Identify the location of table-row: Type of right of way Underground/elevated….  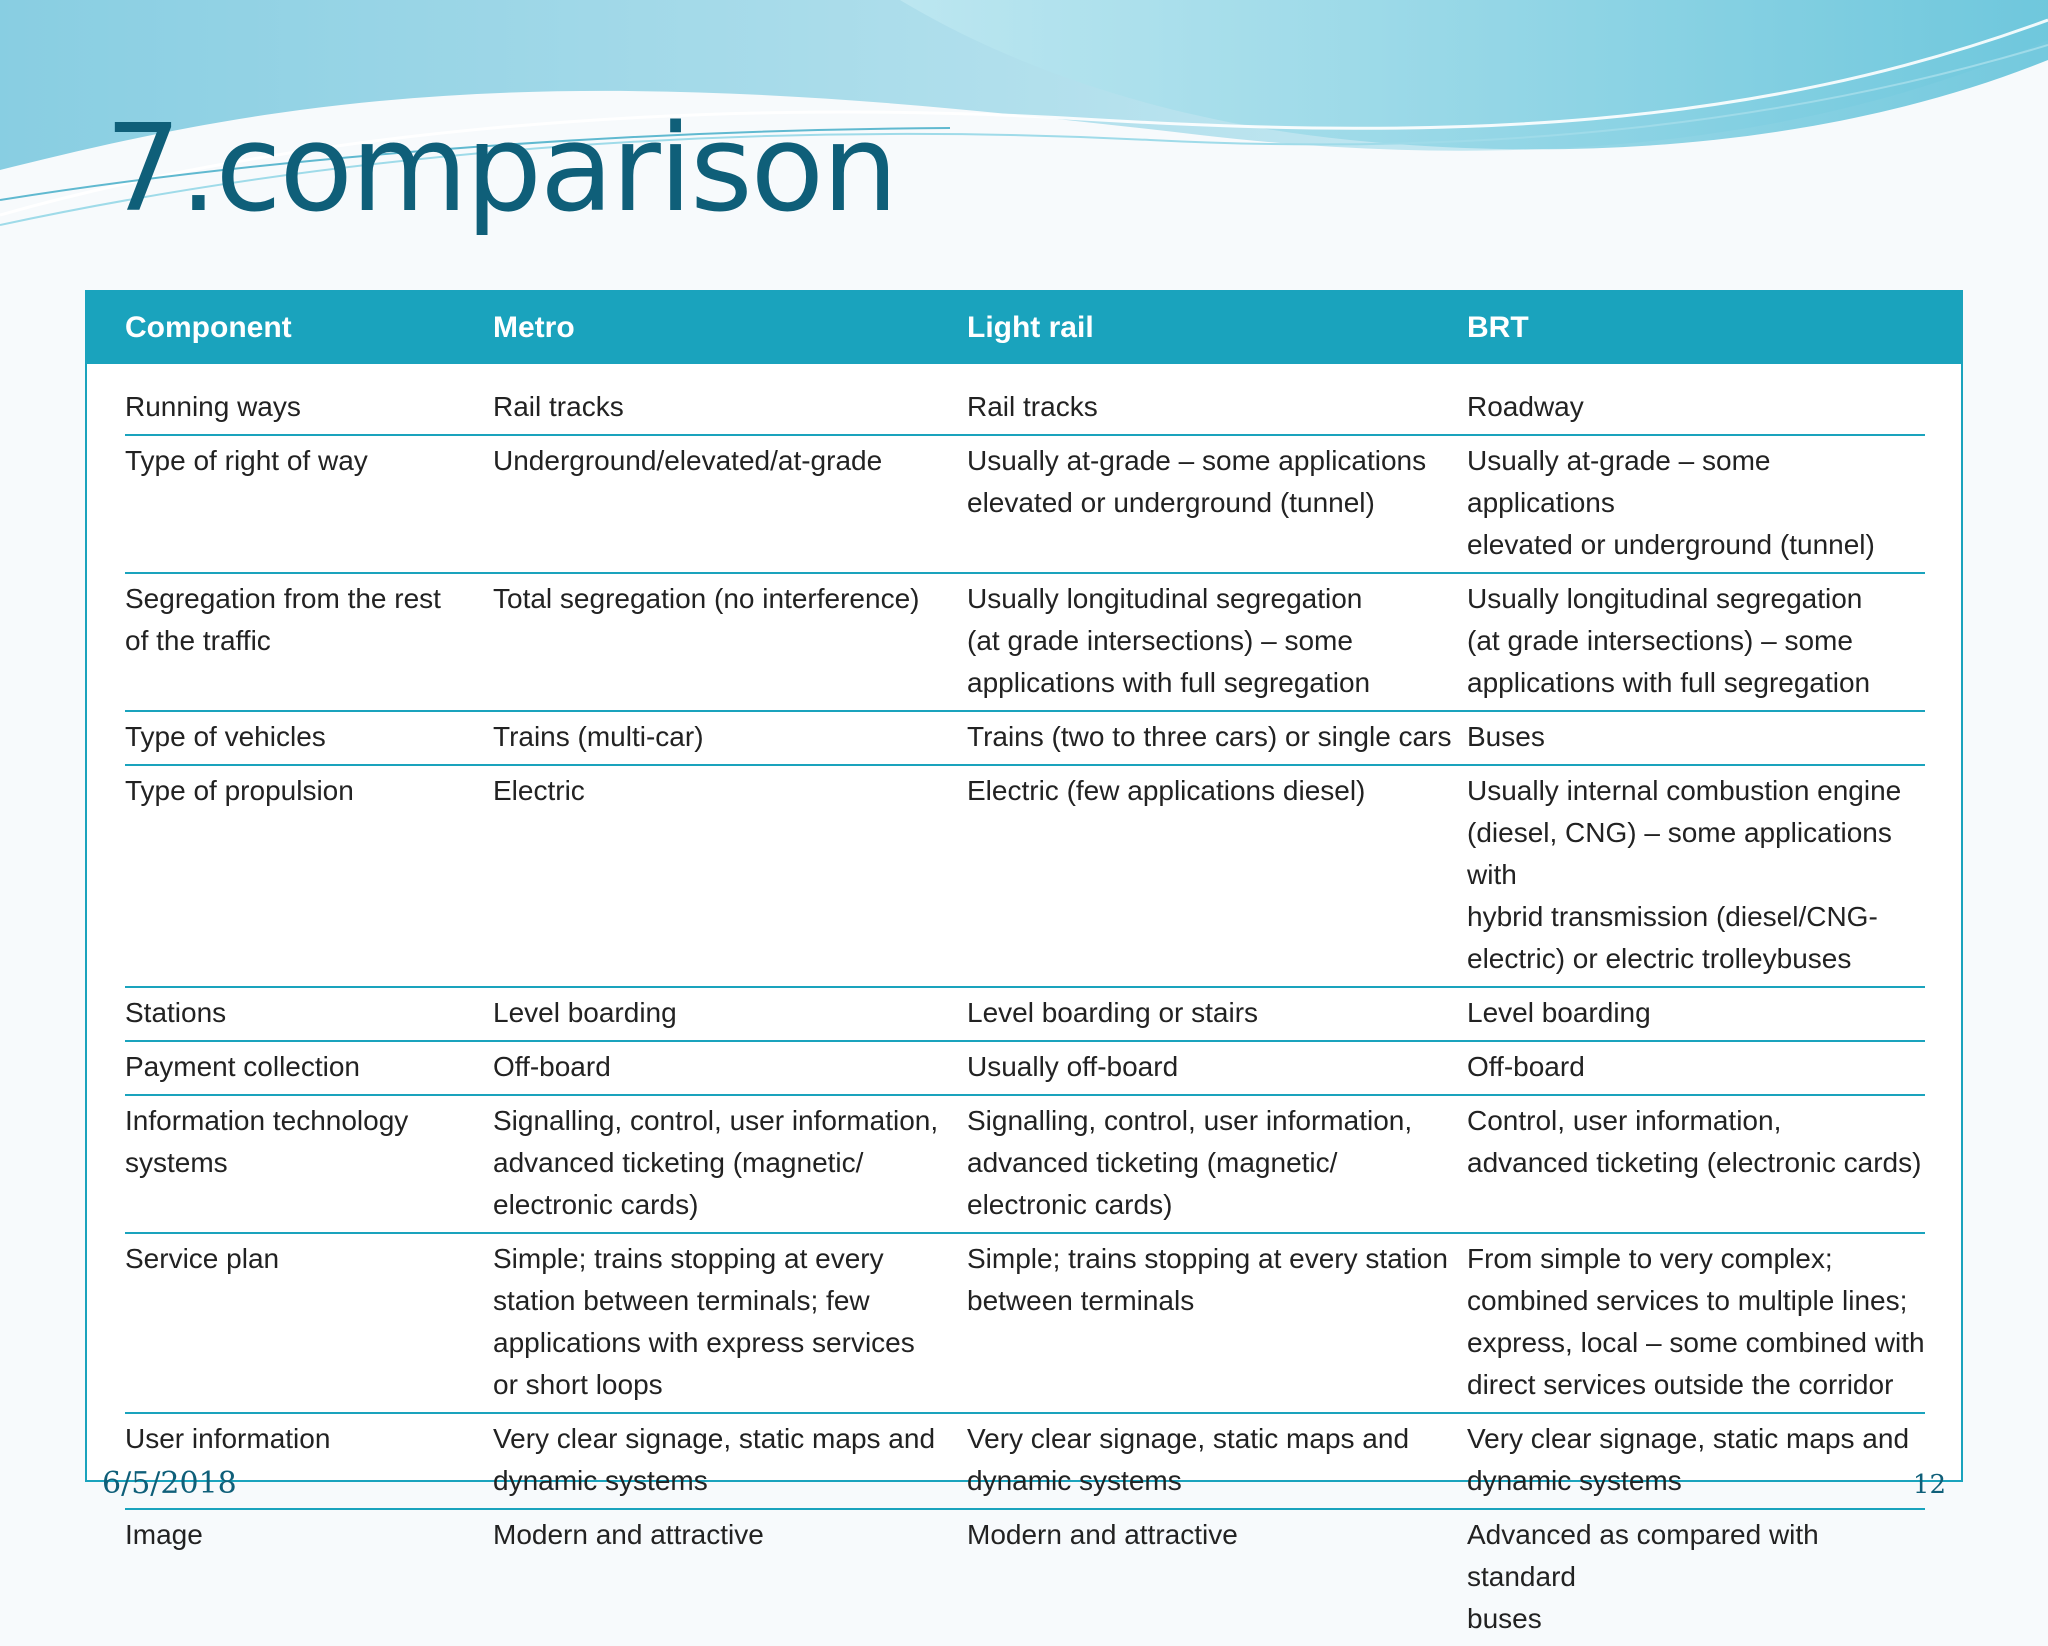
(1025, 505).